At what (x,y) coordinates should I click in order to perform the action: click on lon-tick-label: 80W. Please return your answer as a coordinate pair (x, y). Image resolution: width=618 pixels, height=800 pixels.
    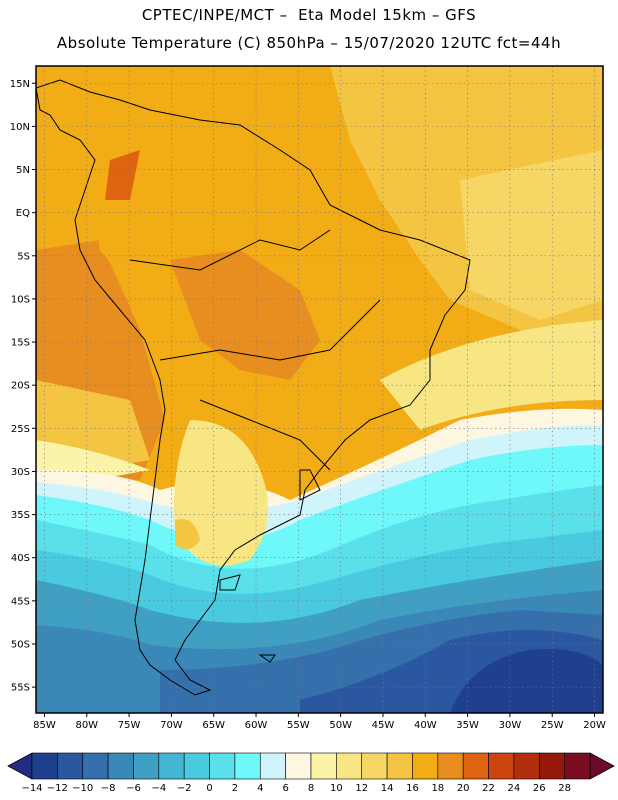
    Looking at the image, I should click on (86, 725).